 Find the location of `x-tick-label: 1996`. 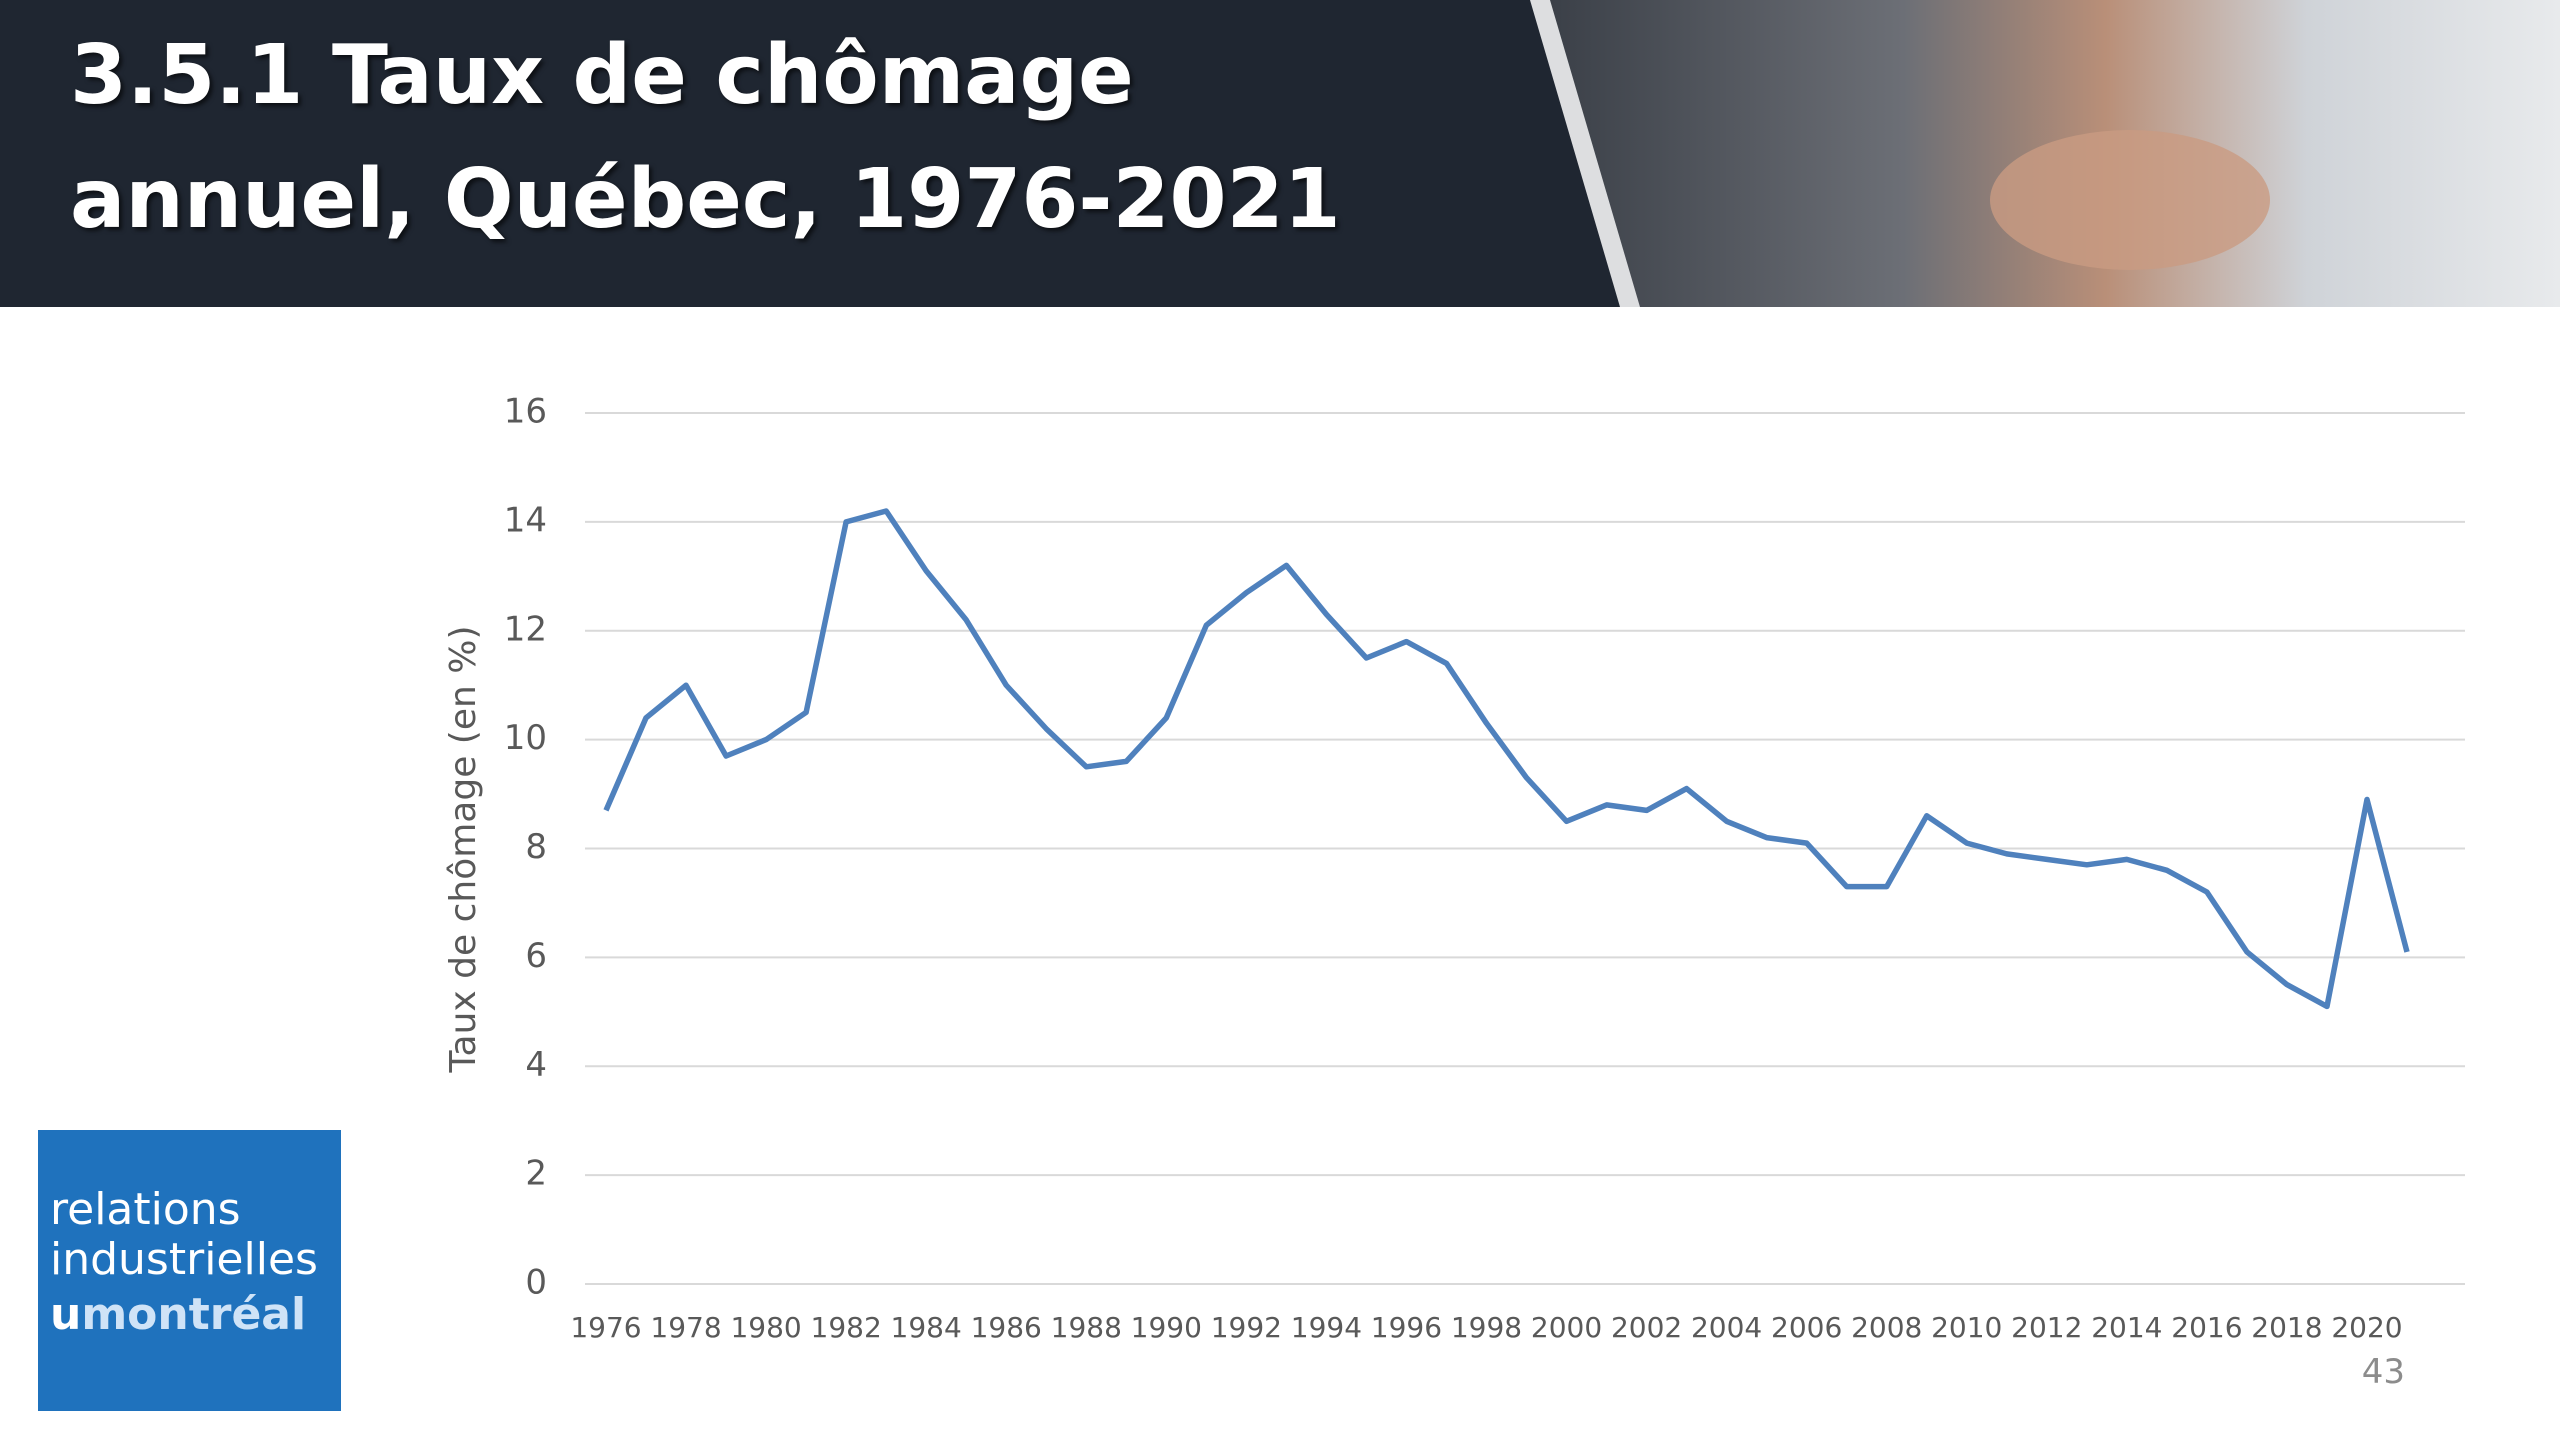

x-tick-label: 1996 is located at coordinates (1406, 1327).